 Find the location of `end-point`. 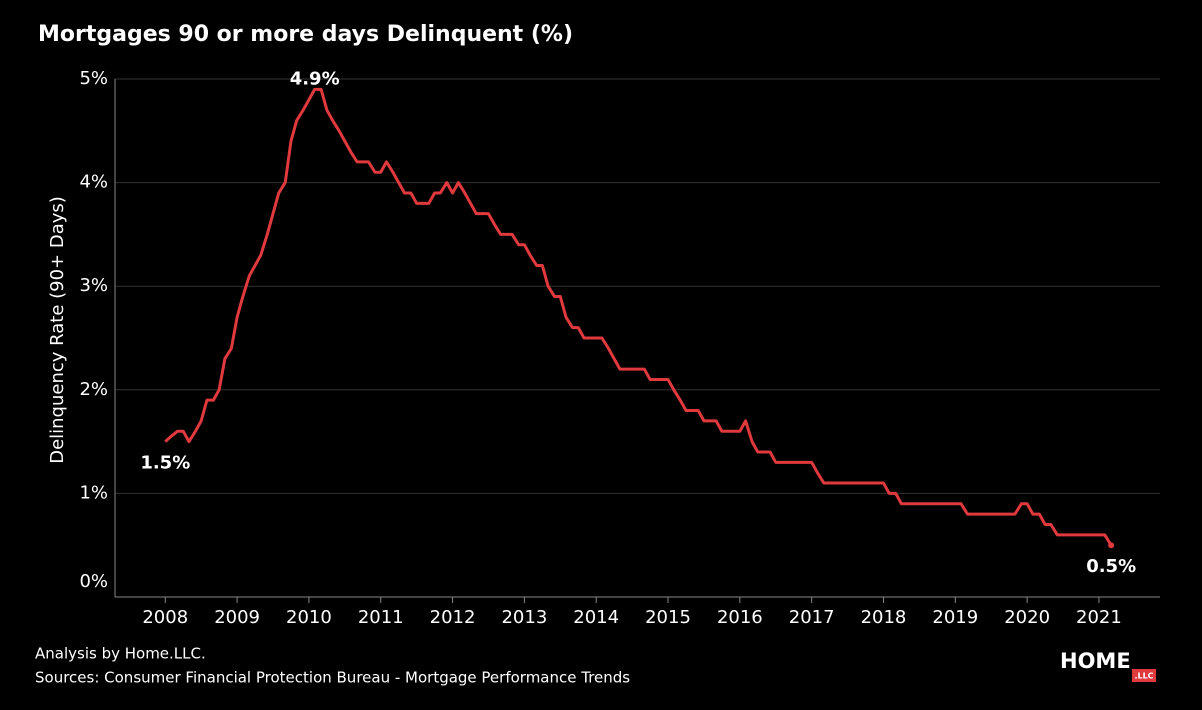

end-point is located at coordinates (1111, 545).